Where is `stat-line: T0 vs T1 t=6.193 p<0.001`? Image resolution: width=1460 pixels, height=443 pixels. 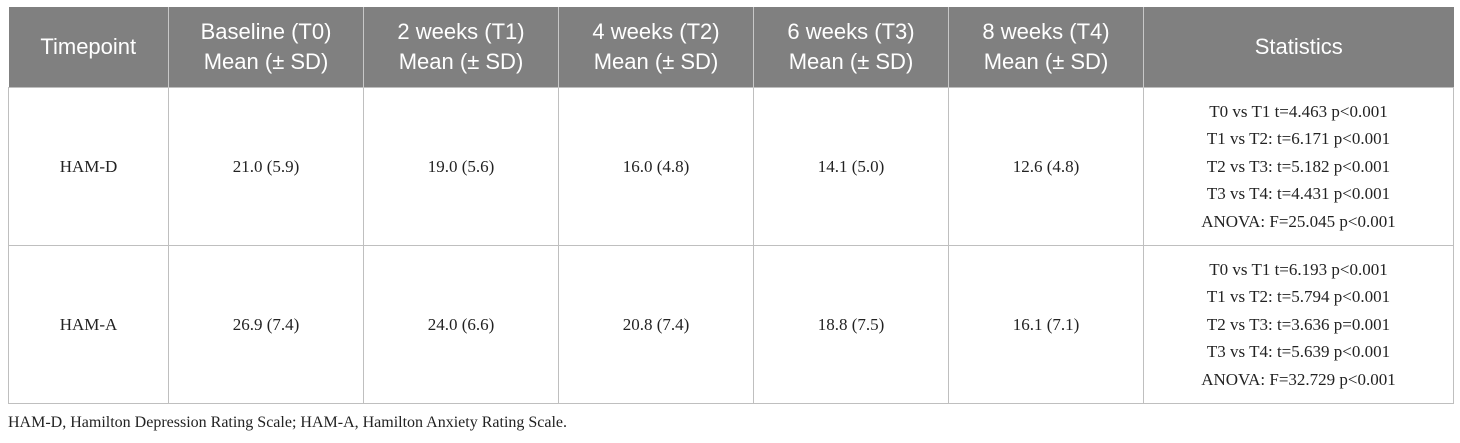
stat-line: T0 vs T1 t=6.193 p<0.001 is located at coordinates (1298, 269).